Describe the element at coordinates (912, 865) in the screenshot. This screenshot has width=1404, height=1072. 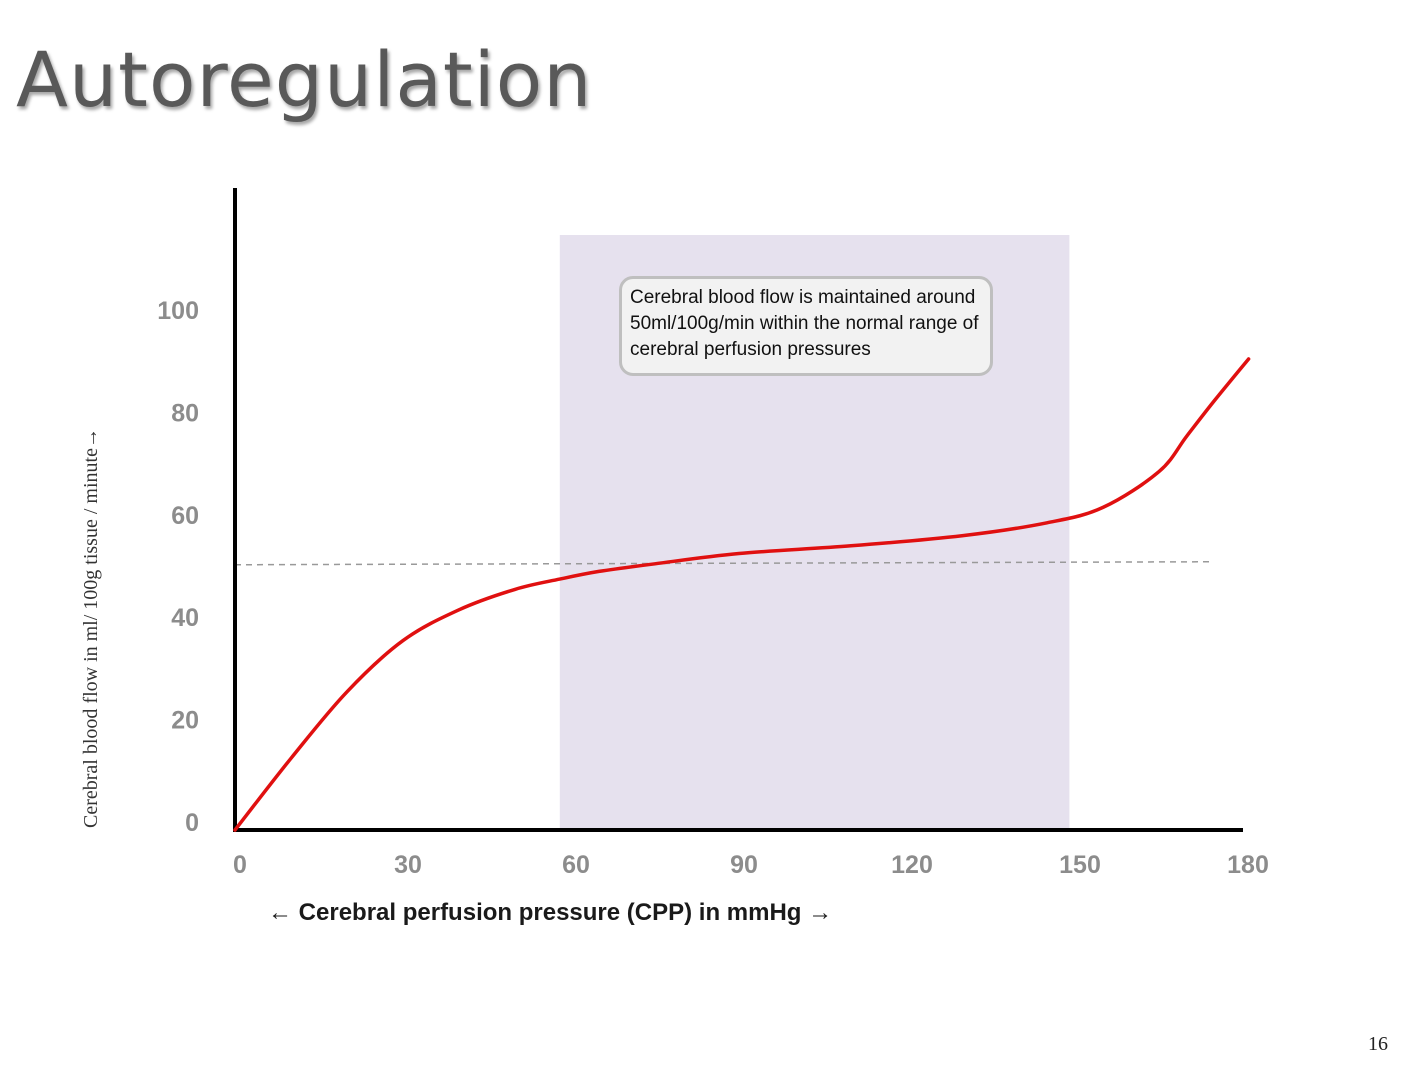
I see `x-tick-label: 120` at that location.